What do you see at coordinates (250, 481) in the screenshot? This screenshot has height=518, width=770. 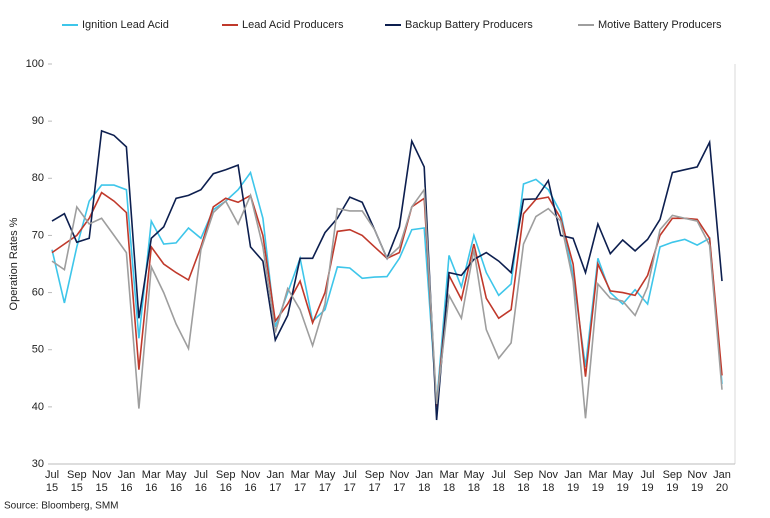 I see `x-tick-label: Nov 16` at bounding box center [250, 481].